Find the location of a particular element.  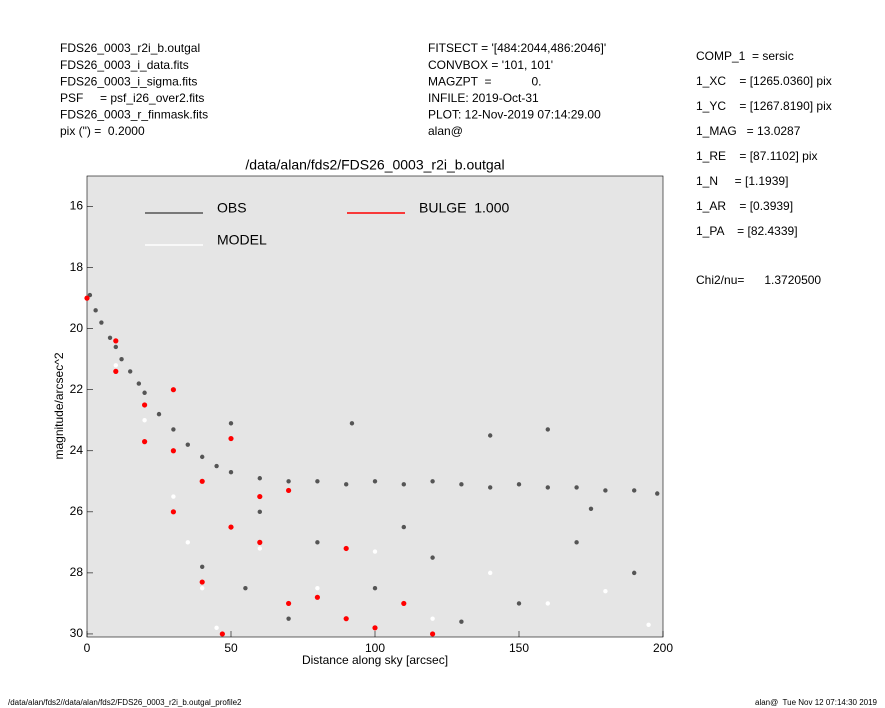

fit-parameter: 1_XC = [1265.0360] pix is located at coordinates (764, 81).